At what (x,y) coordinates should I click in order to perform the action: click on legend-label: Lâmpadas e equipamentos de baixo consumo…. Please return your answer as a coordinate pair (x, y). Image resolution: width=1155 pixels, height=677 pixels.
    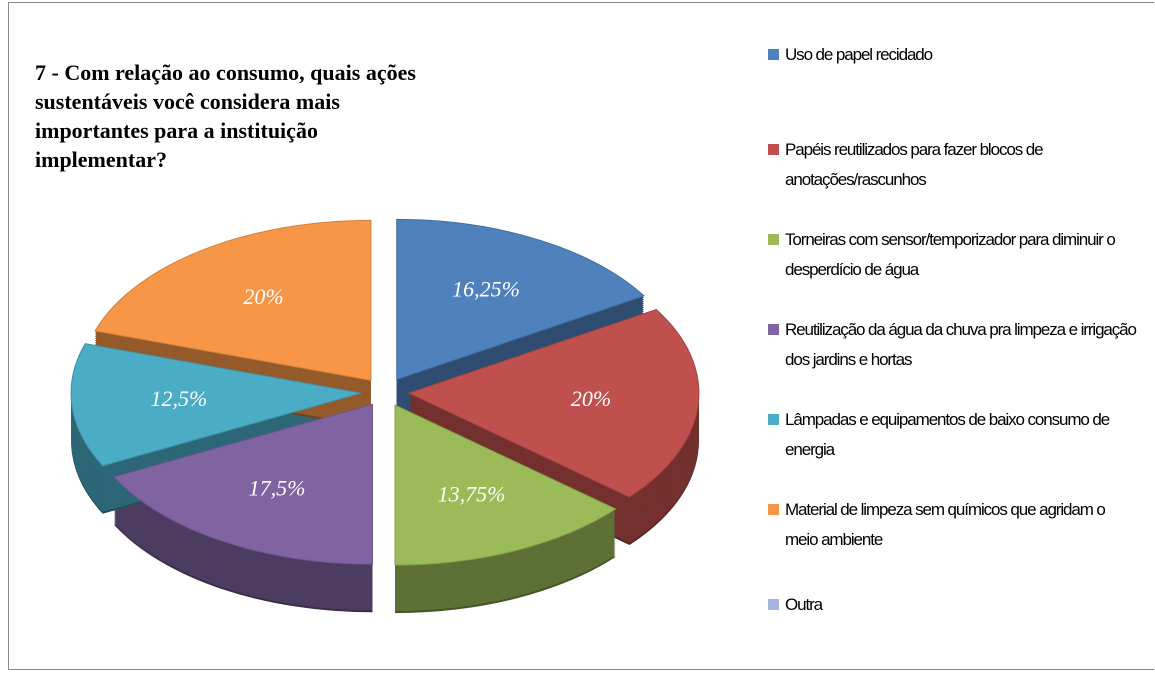
    Looking at the image, I should click on (947, 434).